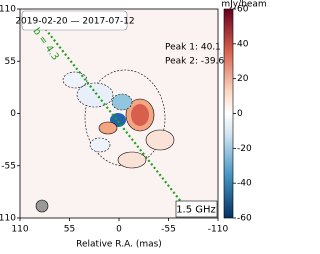 This screenshot has width=320, height=254. I want to click on frequency: 1.5 GHz, so click(196, 210).